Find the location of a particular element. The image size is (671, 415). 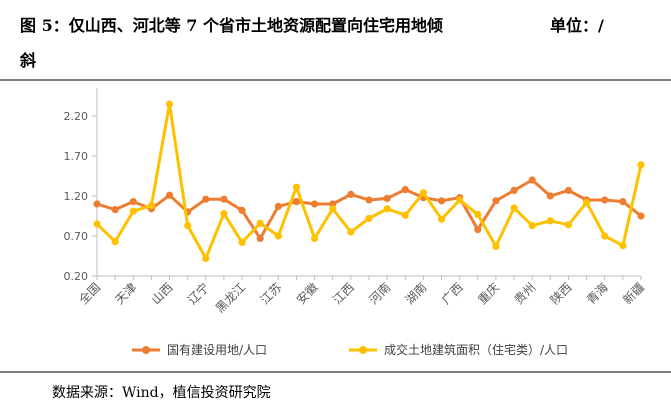

chart-title: 图 5：仅山西、河北等 7 个省市土地资源配置向住宅用地倾 is located at coordinates (231, 25).